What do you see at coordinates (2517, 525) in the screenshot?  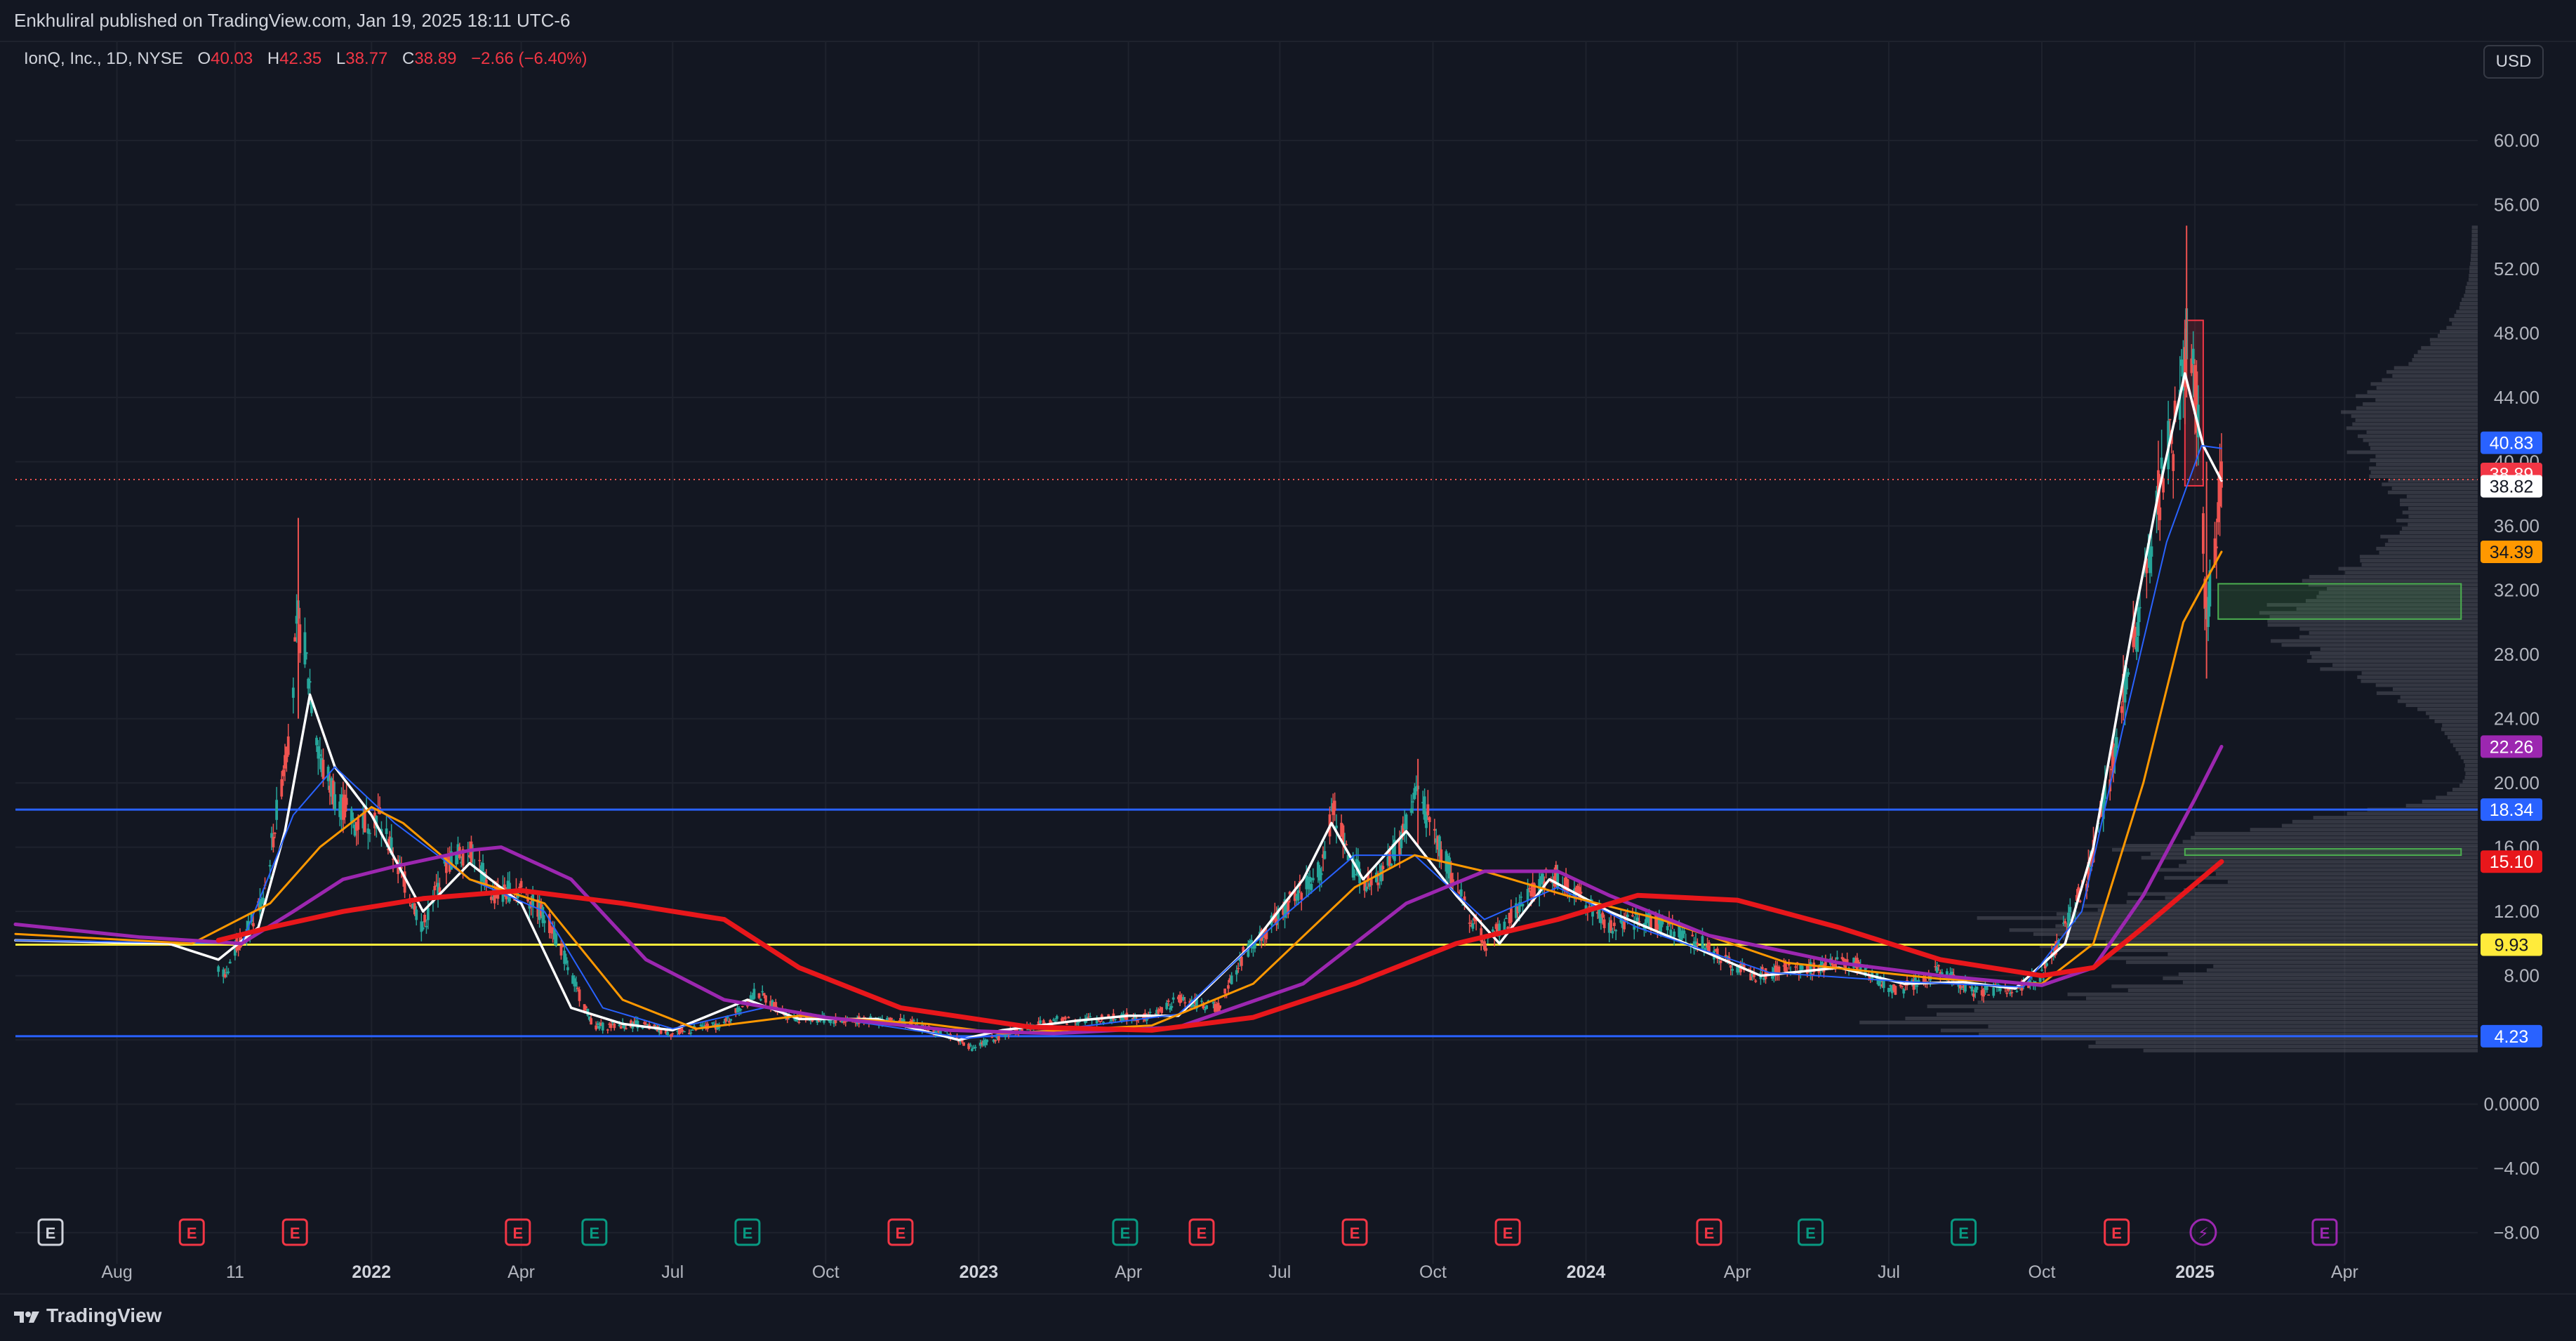 I see `y-tick-label: 36.00` at bounding box center [2517, 525].